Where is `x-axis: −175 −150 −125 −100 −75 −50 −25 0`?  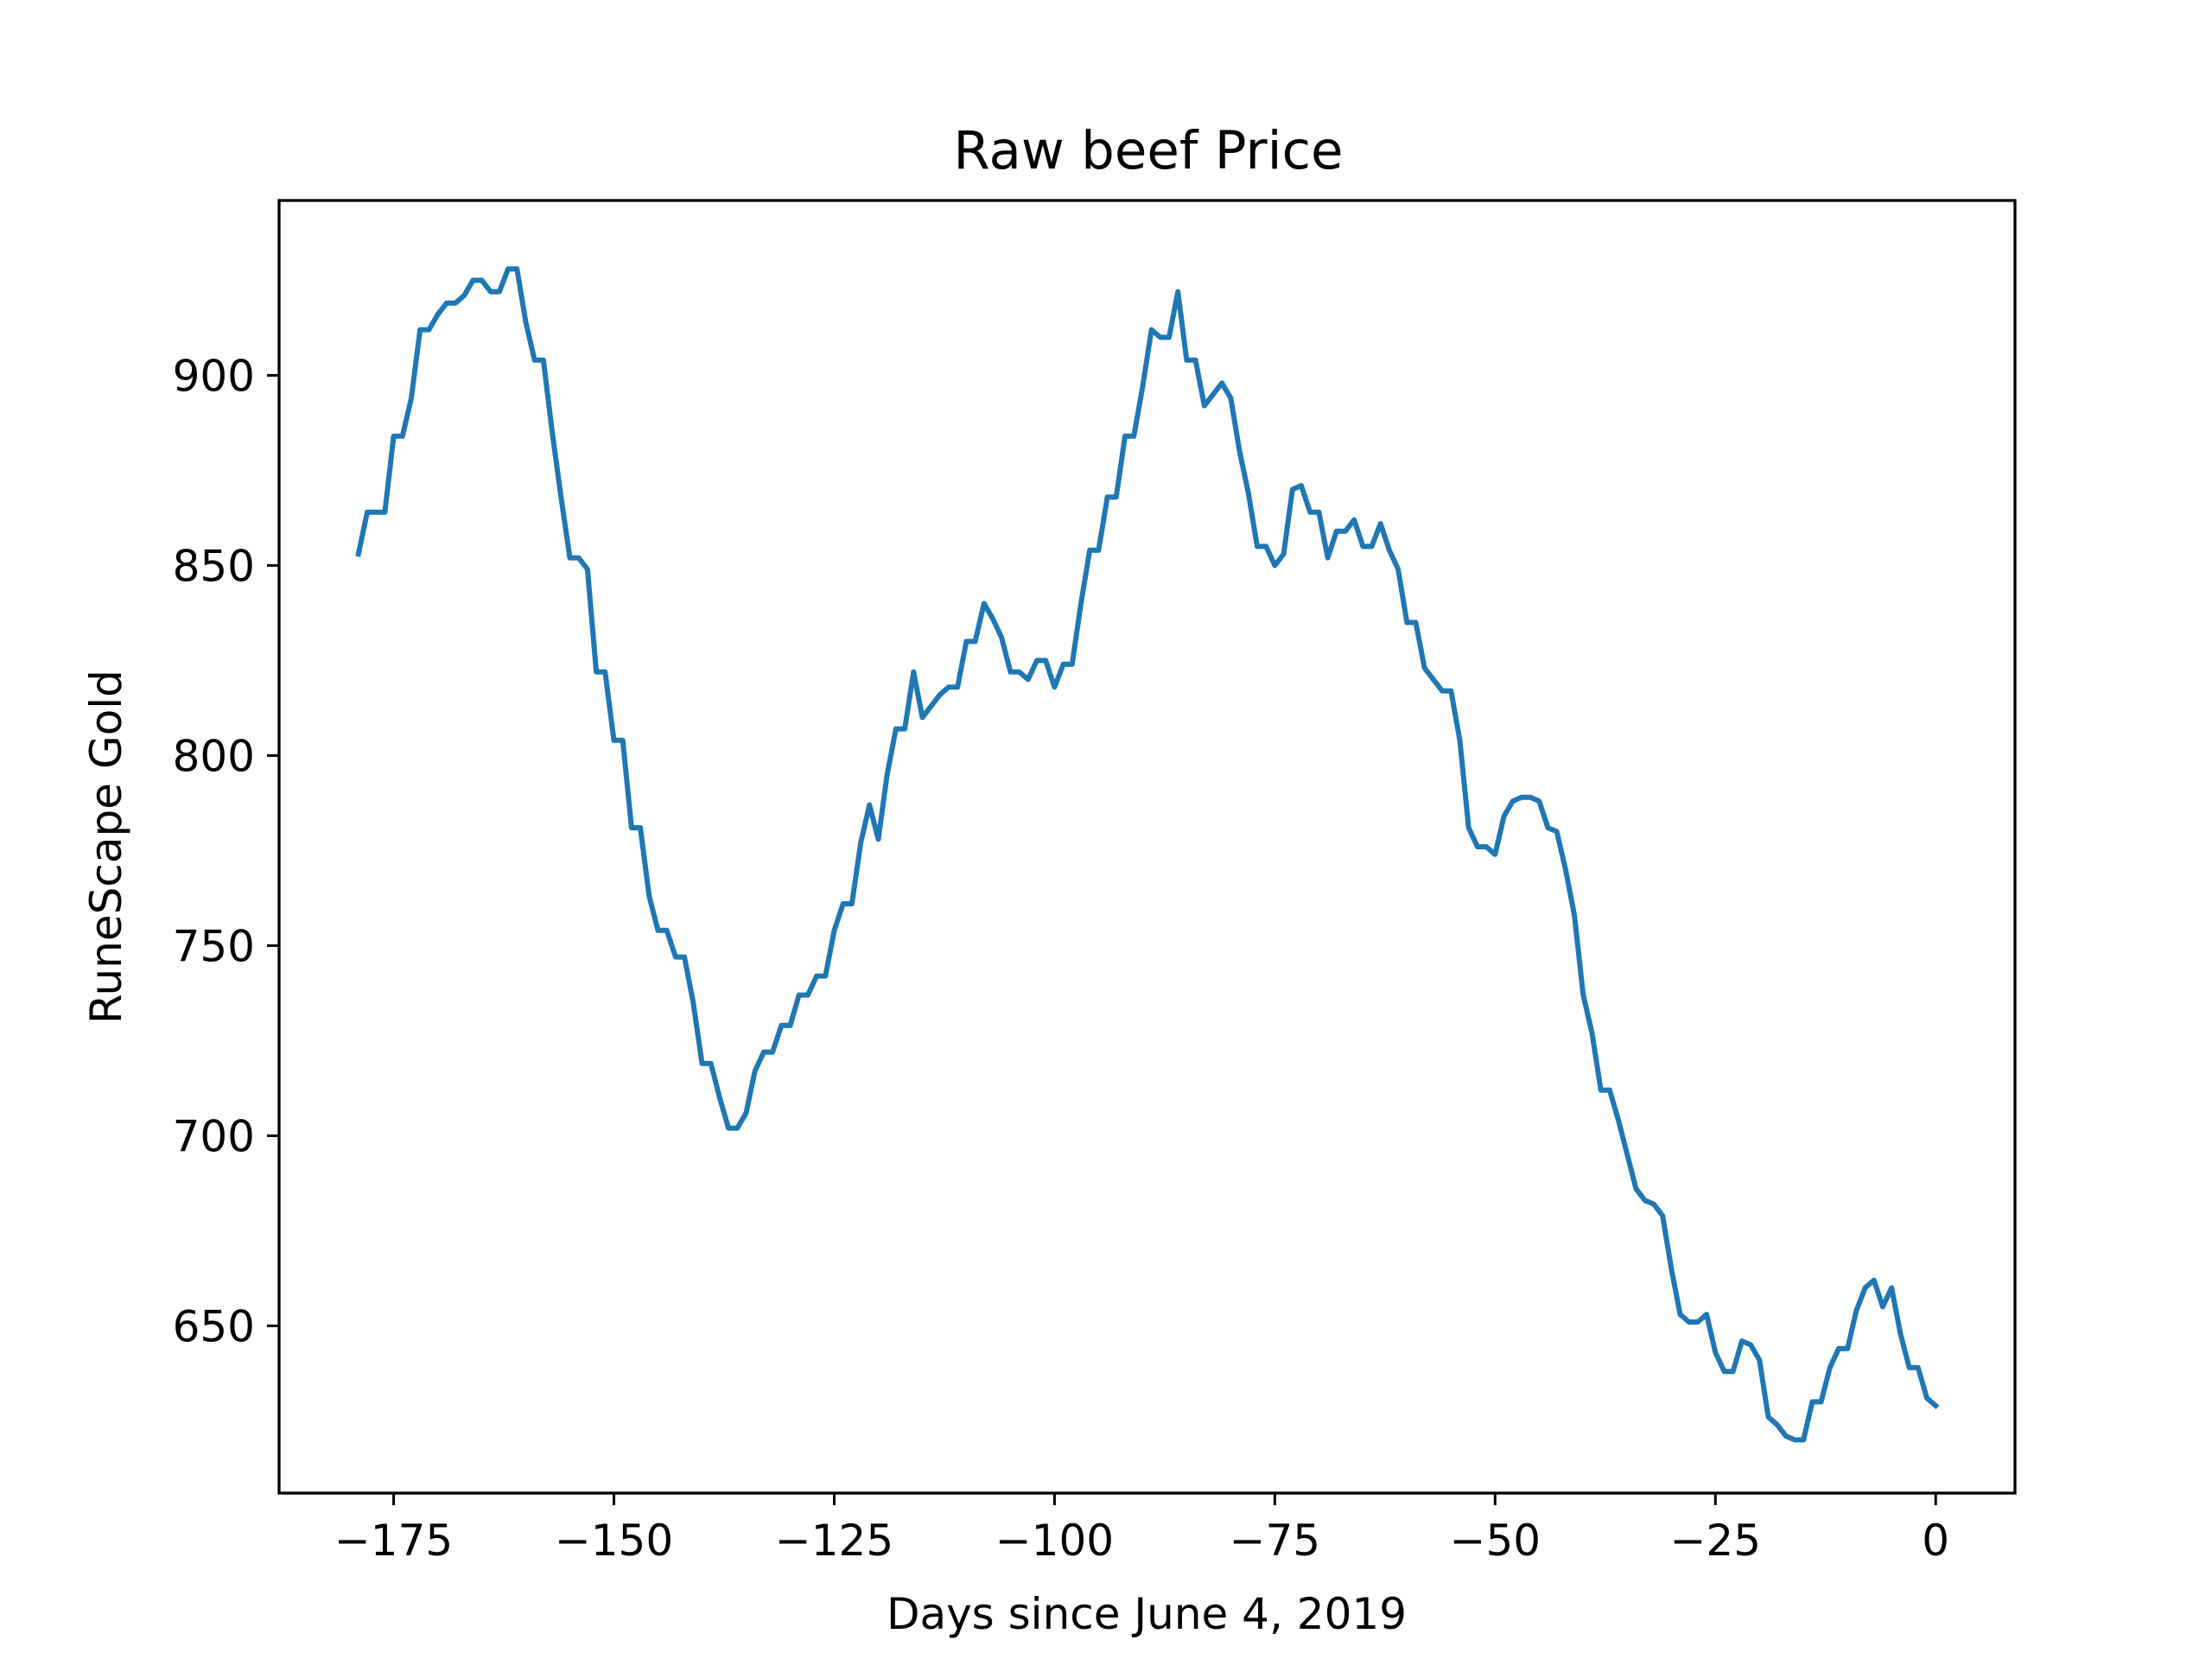 x-axis: −175 −150 −125 −100 −75 −50 −25 0 is located at coordinates (1141, 1529).